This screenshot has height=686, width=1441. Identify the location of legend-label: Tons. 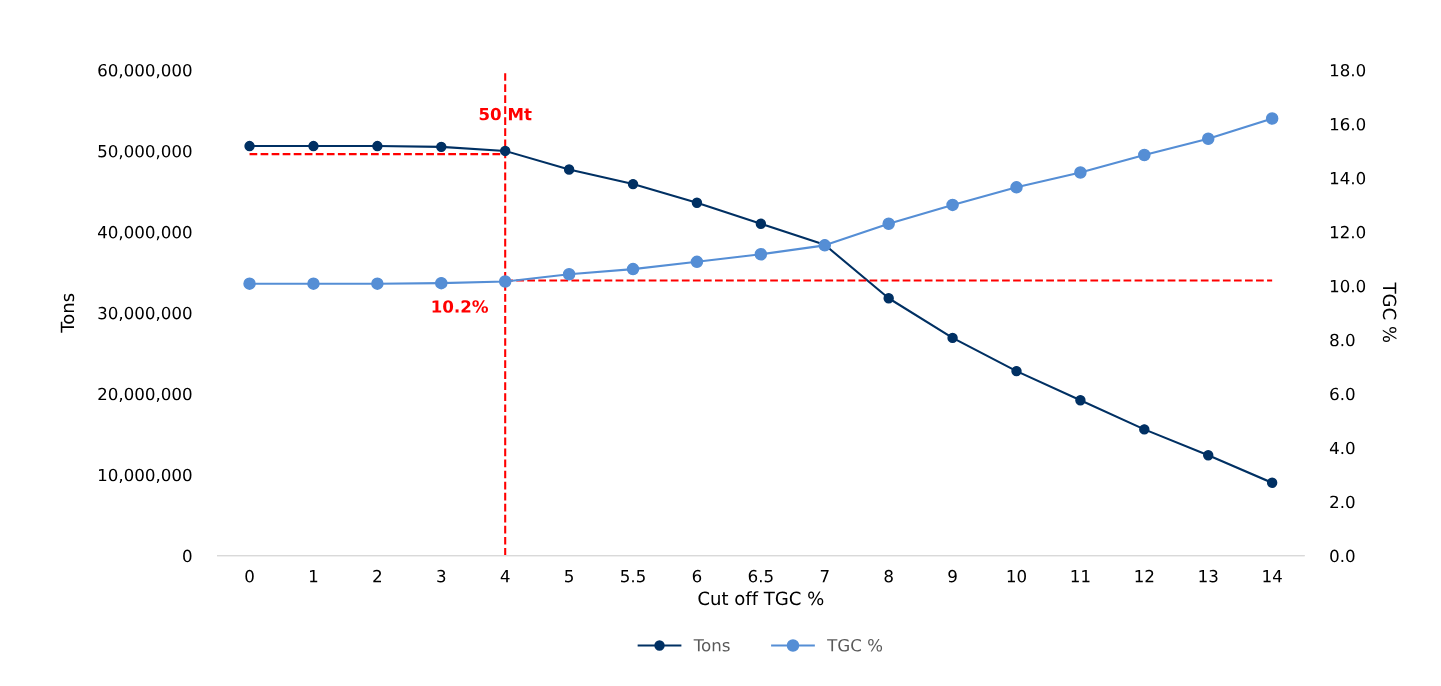
(711, 645).